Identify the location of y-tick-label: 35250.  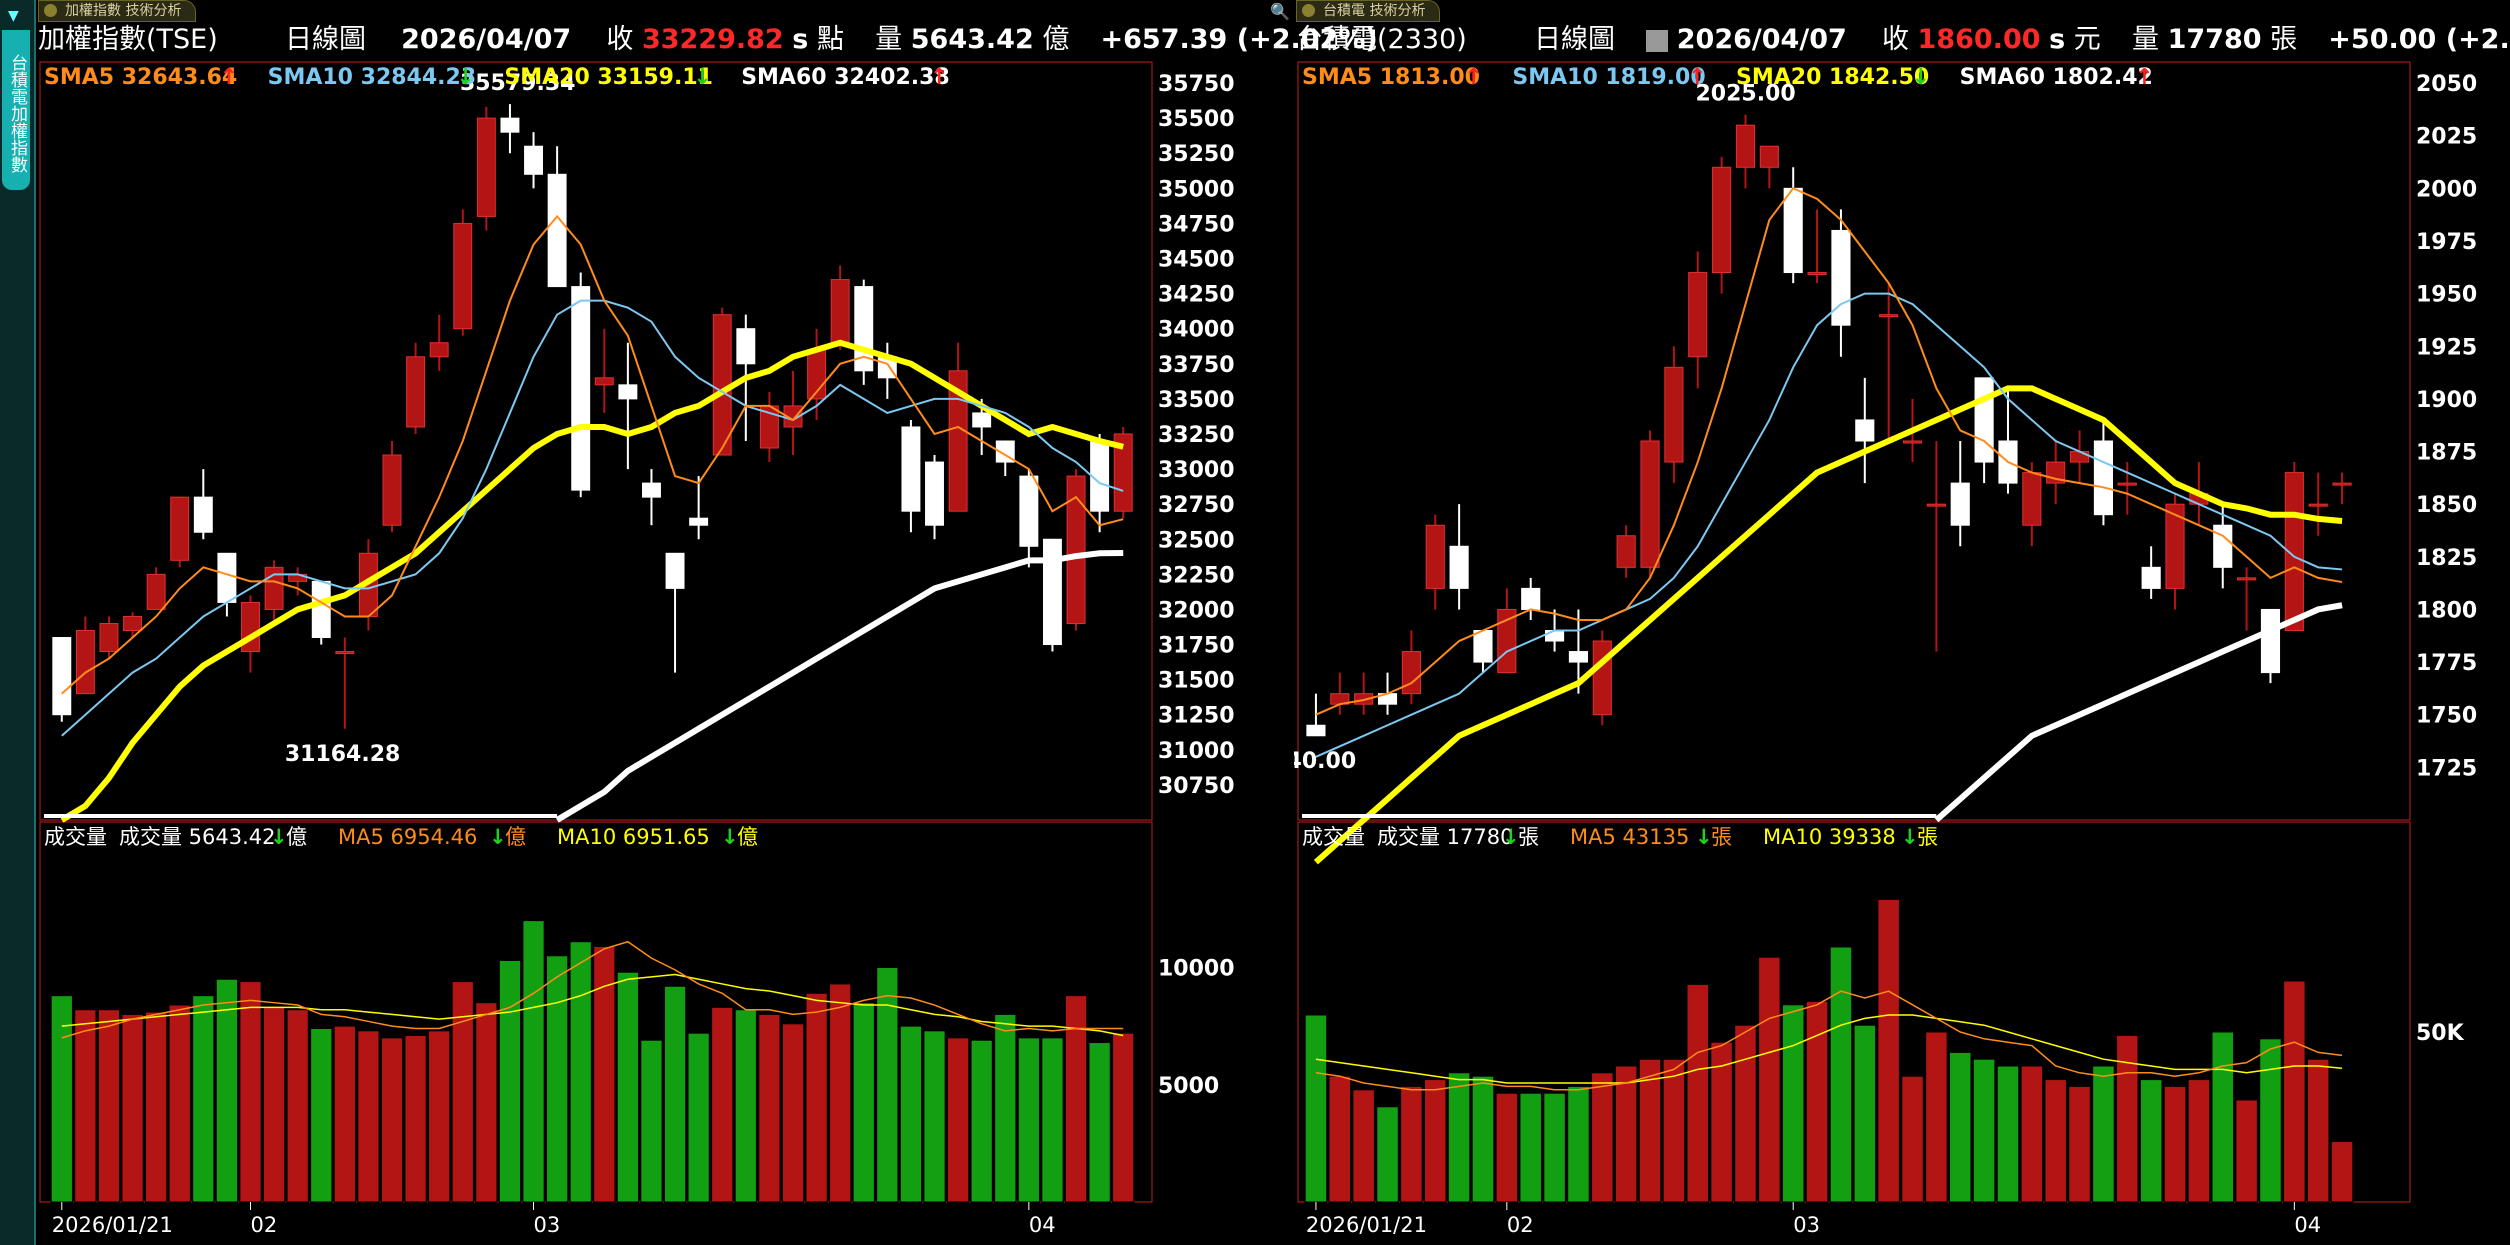
(1196, 154).